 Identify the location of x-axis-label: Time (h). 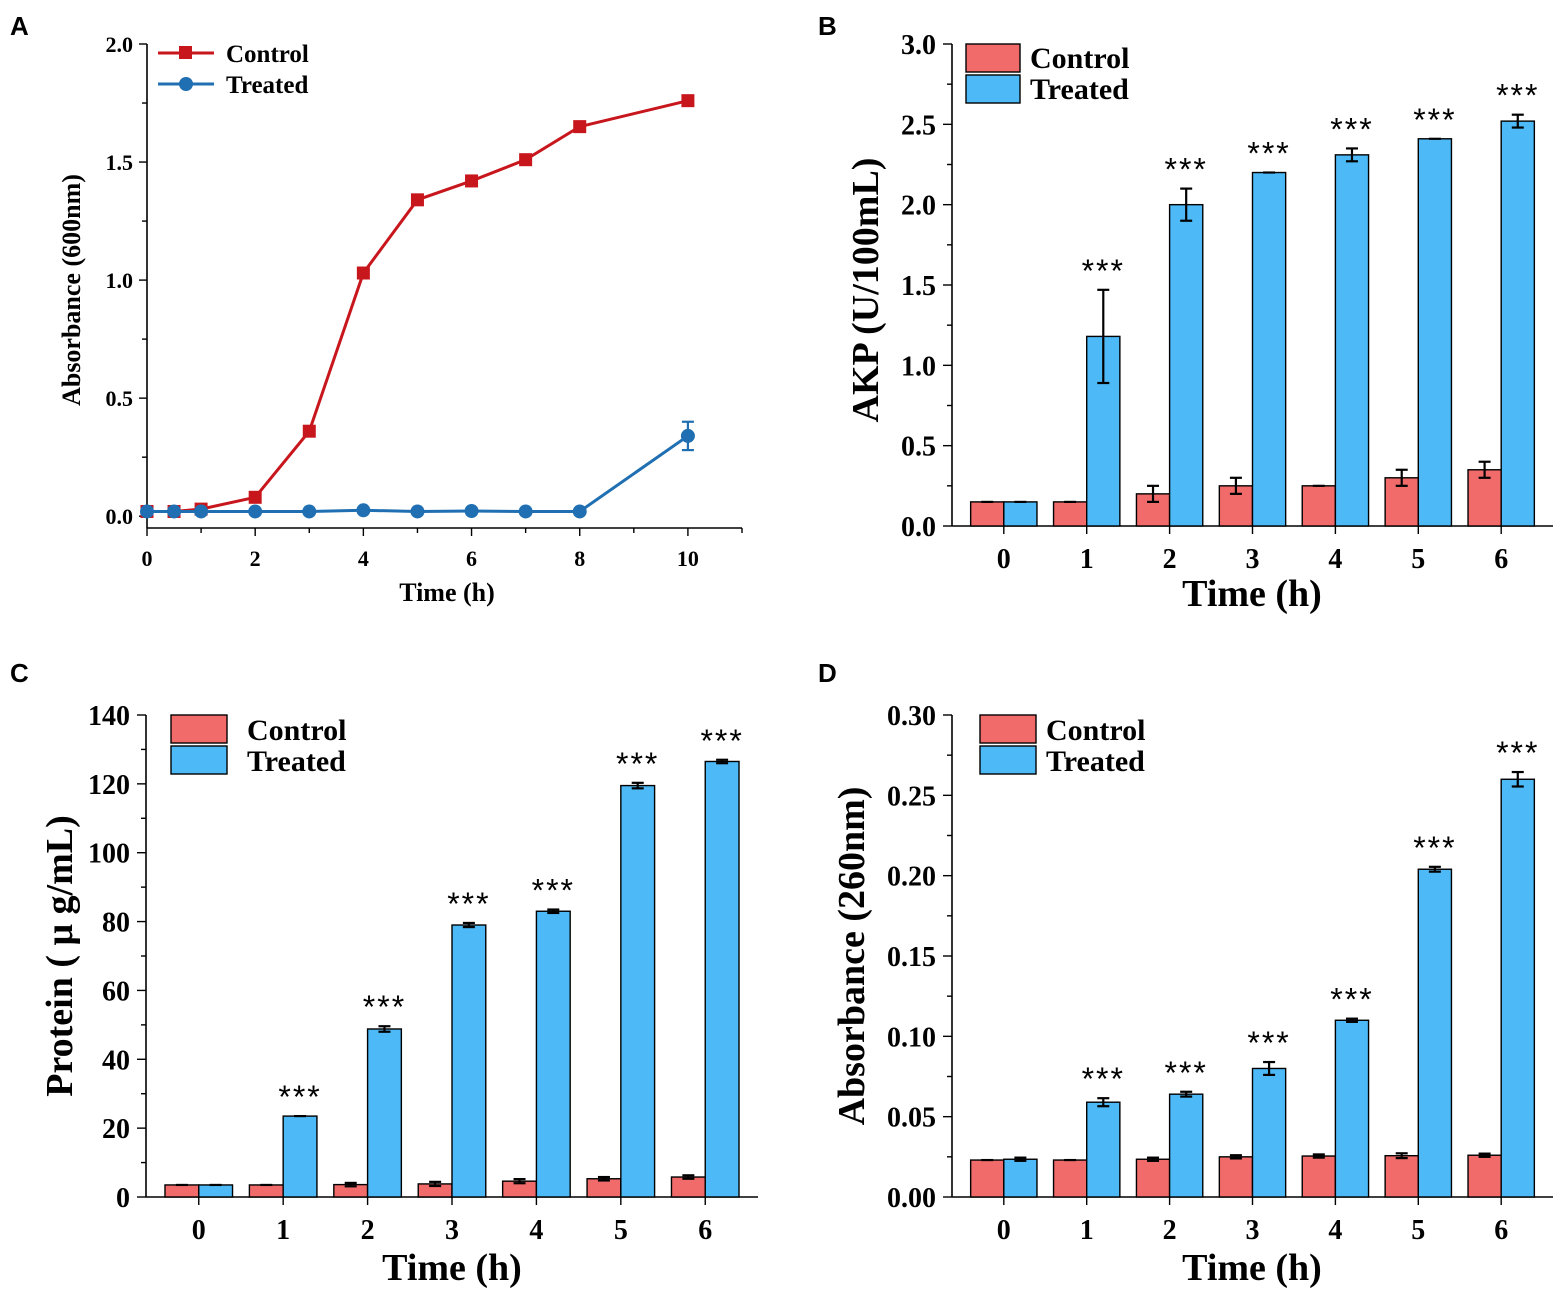
(452, 1268).